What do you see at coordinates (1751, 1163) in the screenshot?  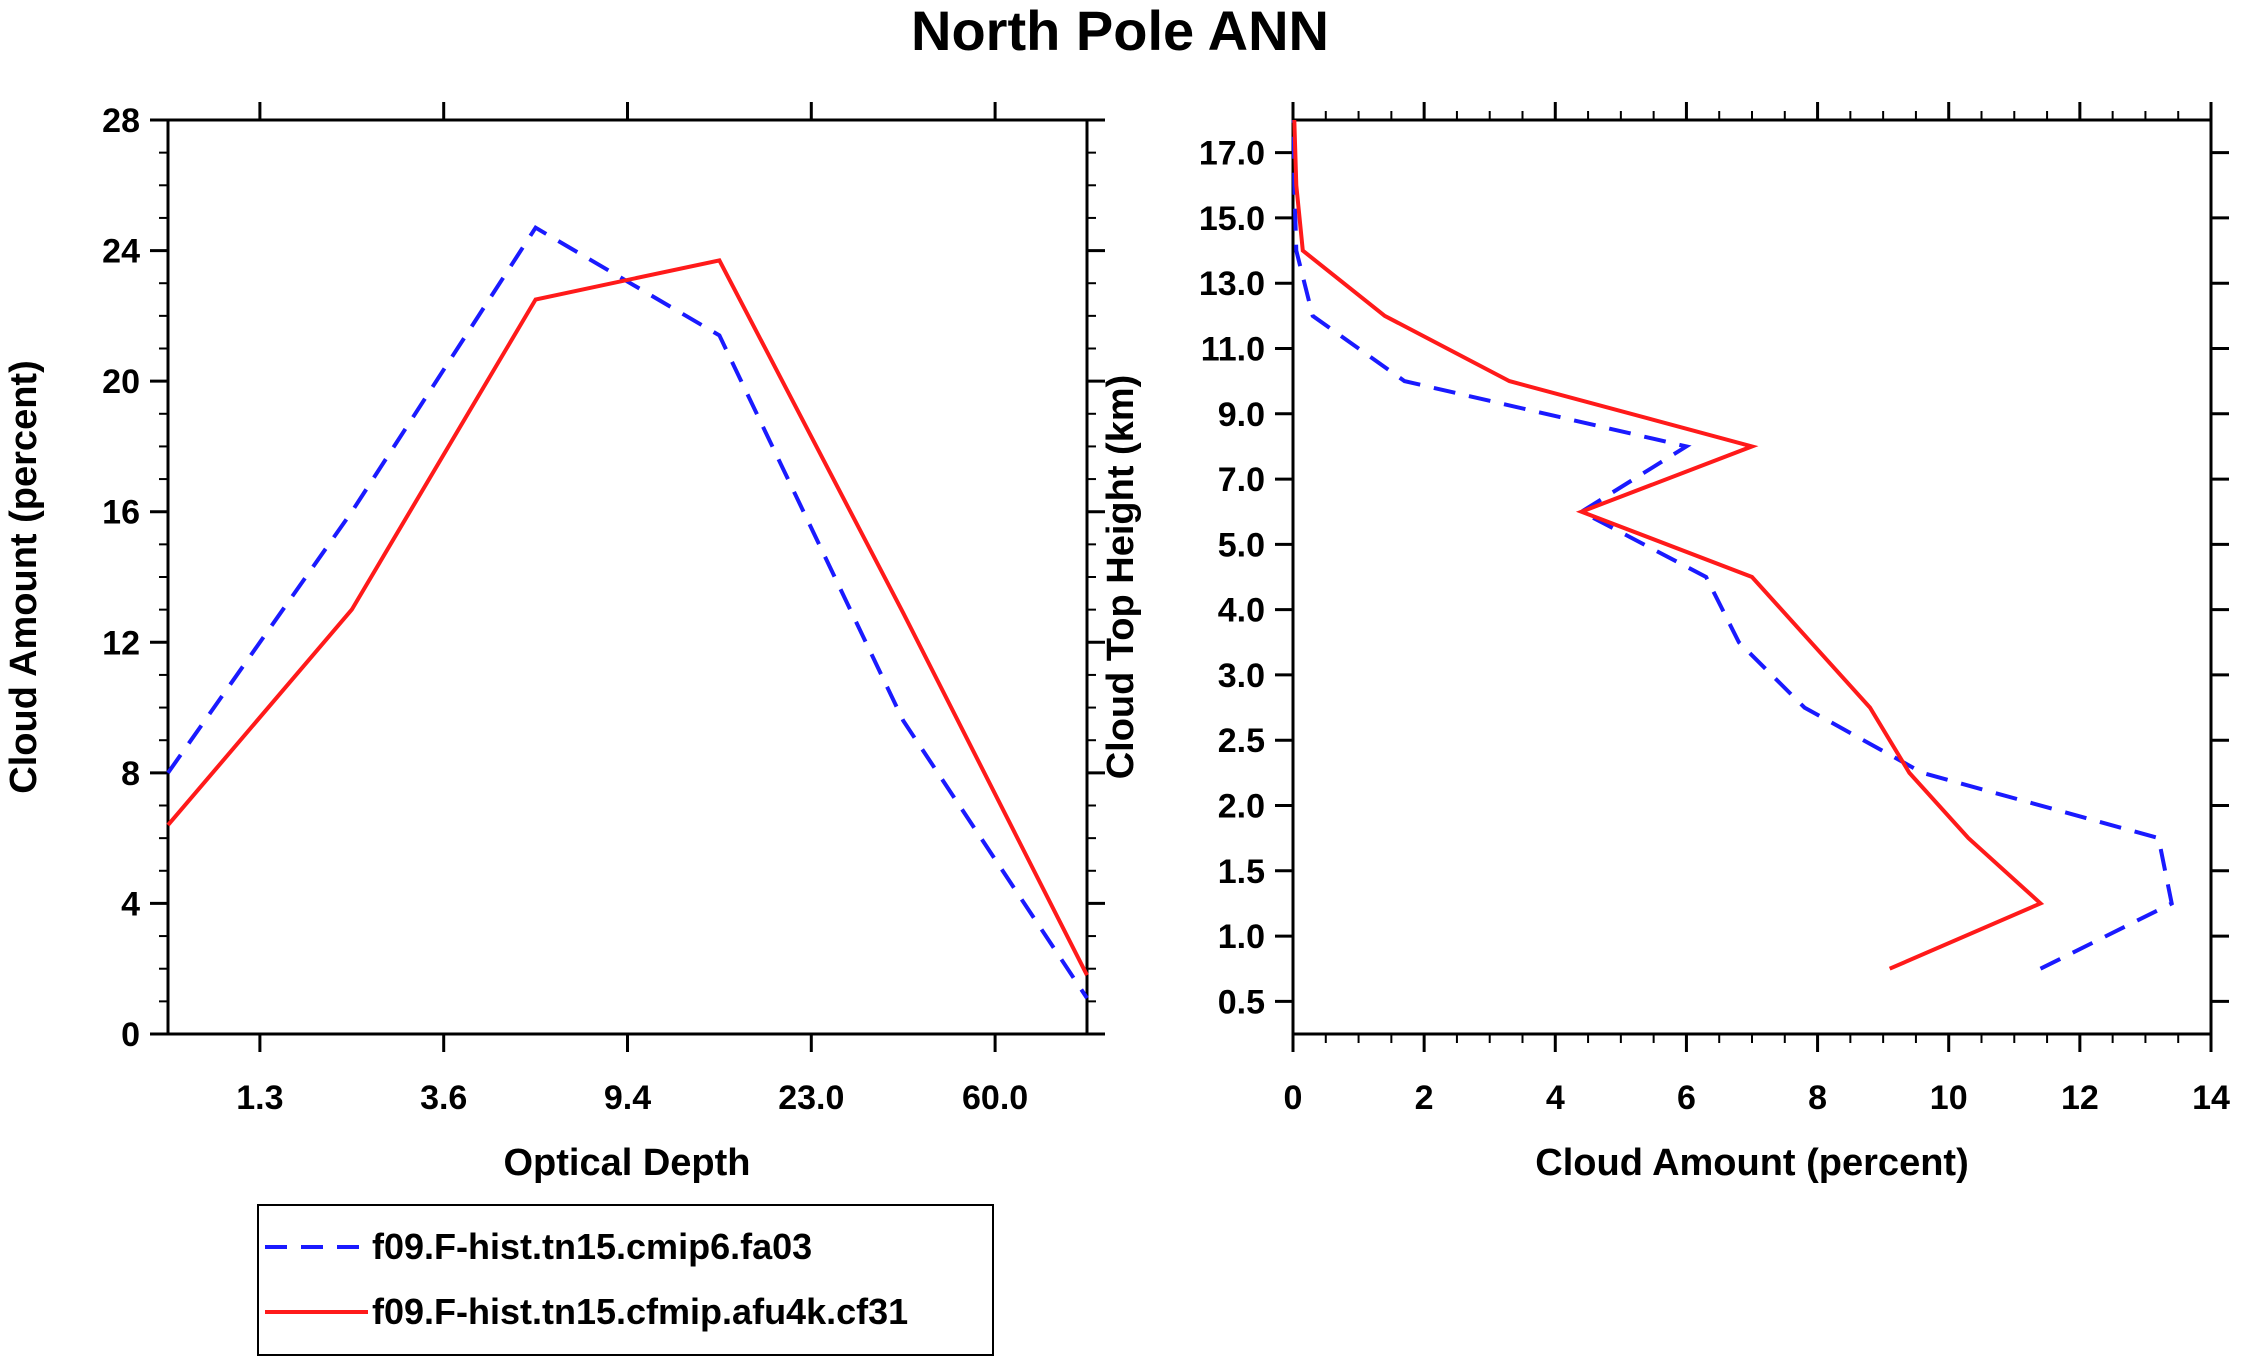 I see `right-x-axis-label: Cloud Amount (percent)` at bounding box center [1751, 1163].